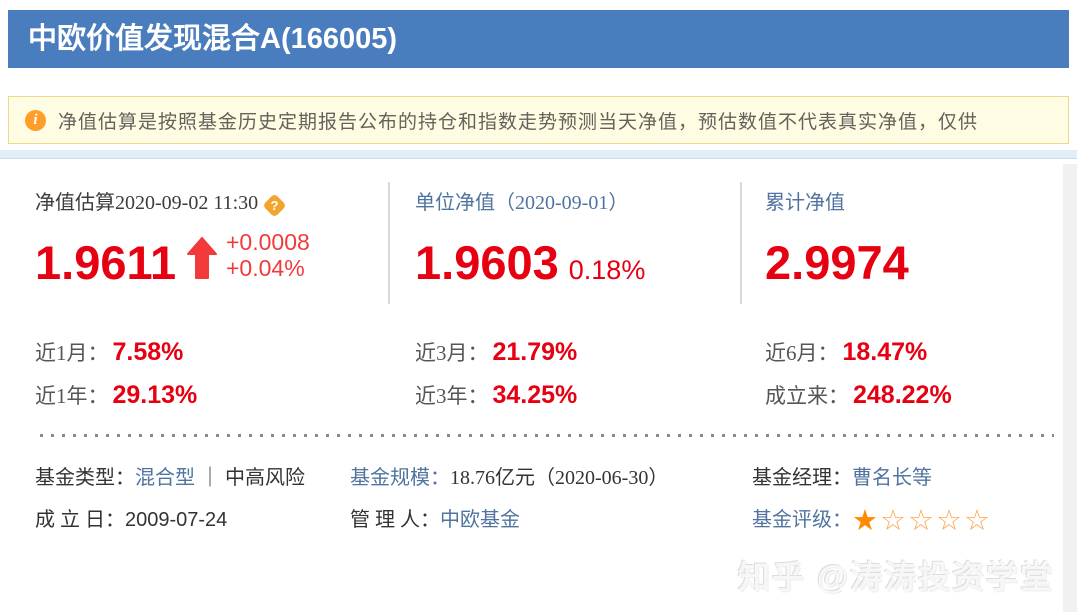  I want to click on page-title: 中欧价值发现混合A(166005), so click(538, 39).